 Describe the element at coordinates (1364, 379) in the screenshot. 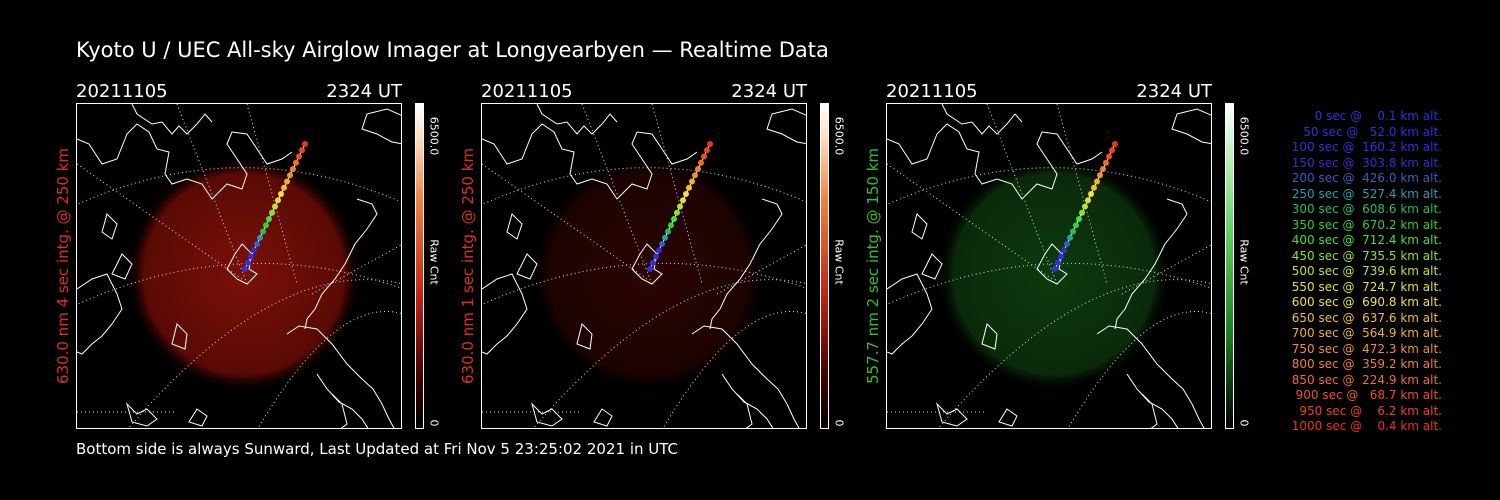

I see `legend-row: 850 sec @ 224.9 km alt.` at that location.